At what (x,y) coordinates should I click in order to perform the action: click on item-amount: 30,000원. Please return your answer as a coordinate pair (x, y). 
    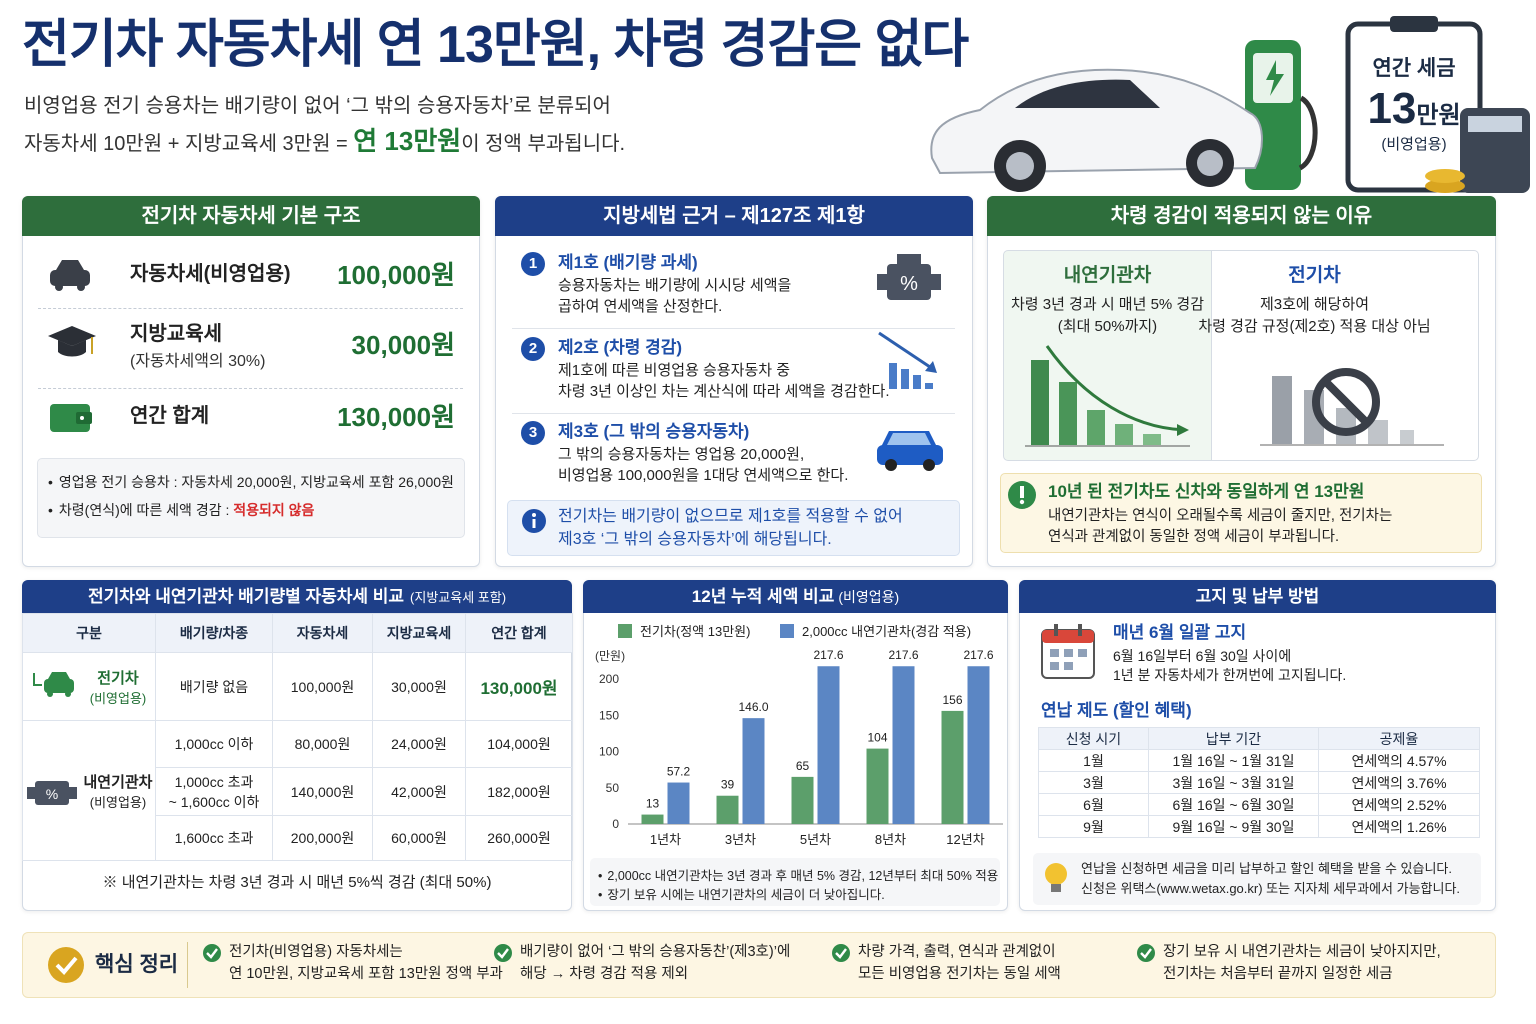
    Looking at the image, I should click on (403, 345).